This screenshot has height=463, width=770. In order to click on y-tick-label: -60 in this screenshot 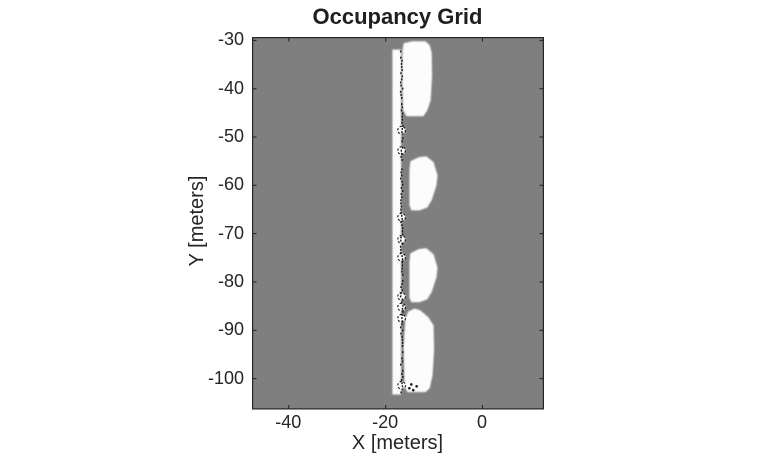, I will do `click(230, 184)`.